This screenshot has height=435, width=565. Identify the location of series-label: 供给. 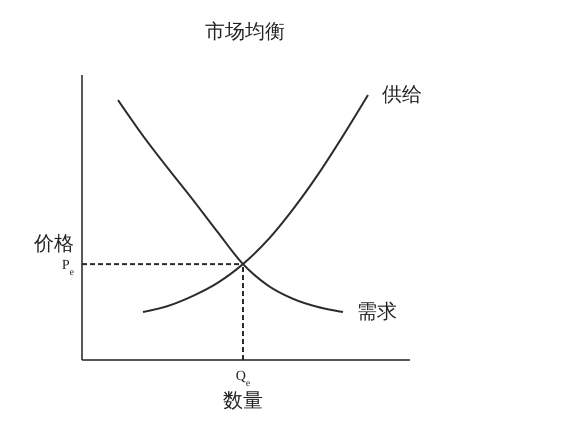
(402, 94).